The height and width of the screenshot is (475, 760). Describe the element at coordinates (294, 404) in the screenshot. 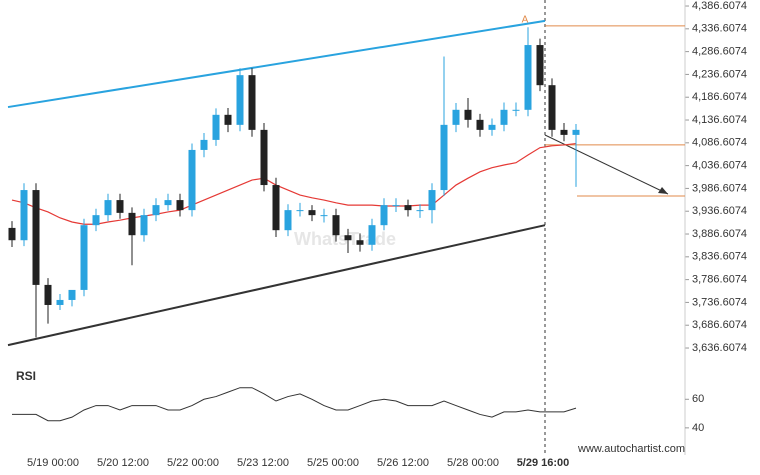

I see `rsi-line` at that location.